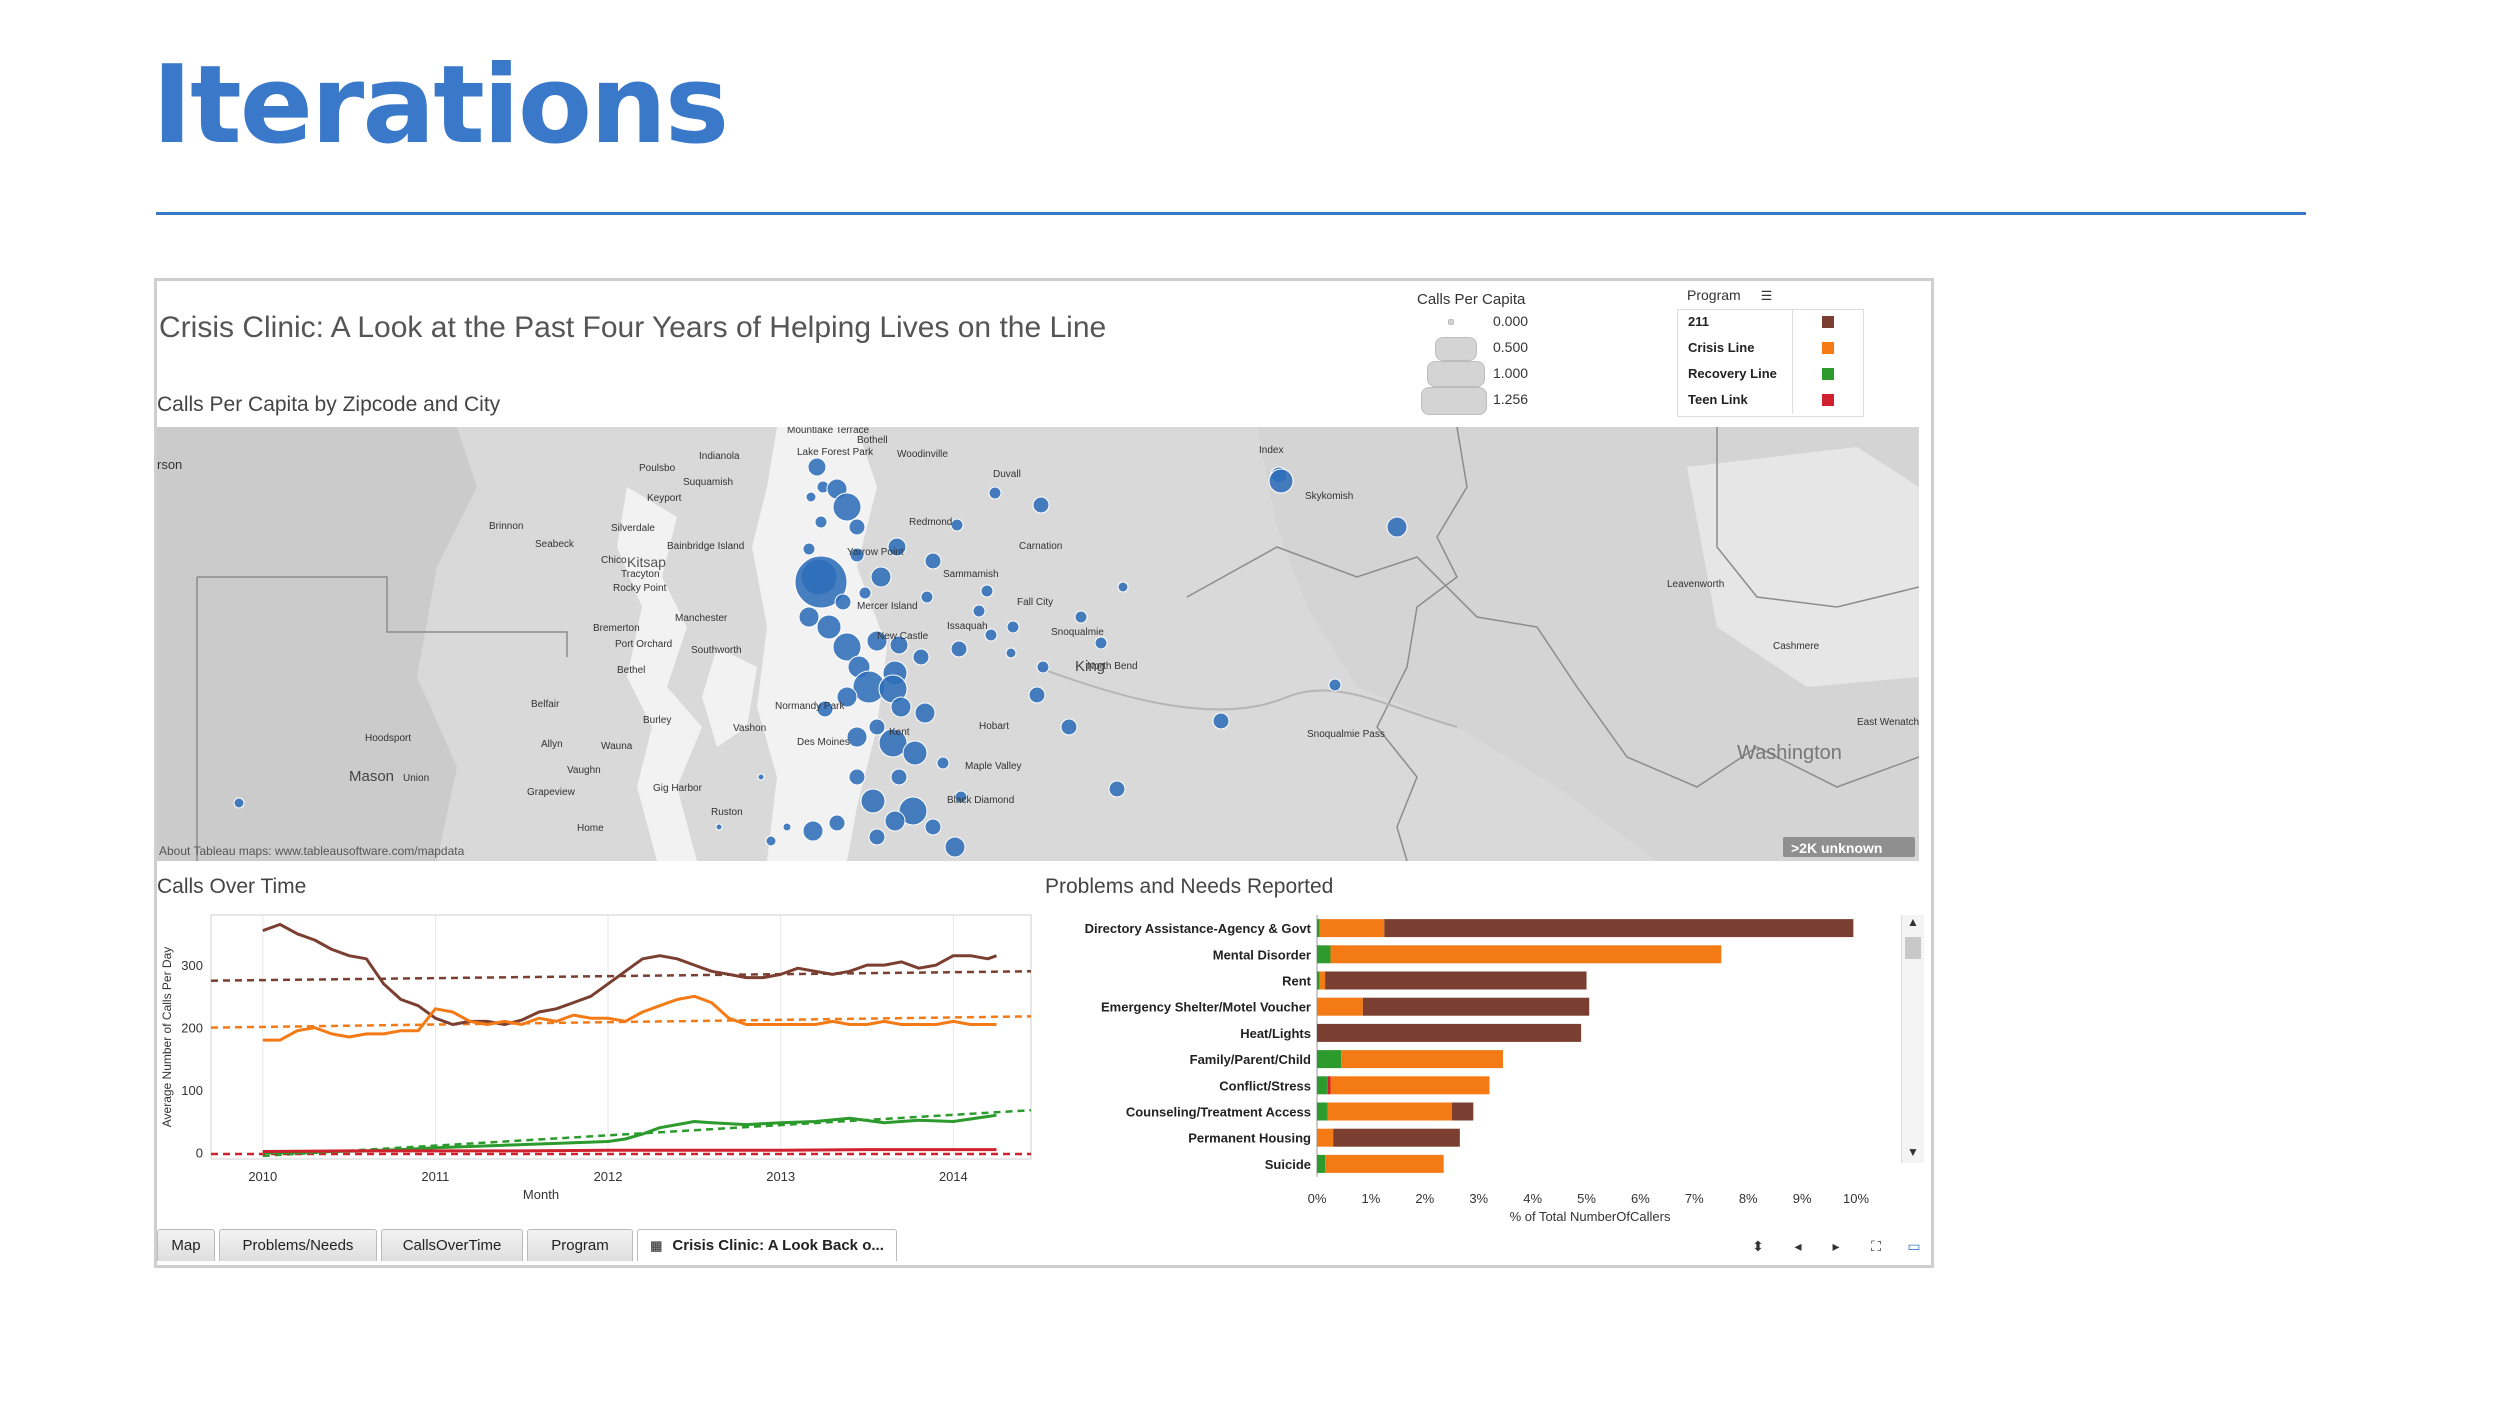 The image size is (2500, 1407). I want to click on map-label: Home, so click(590, 828).